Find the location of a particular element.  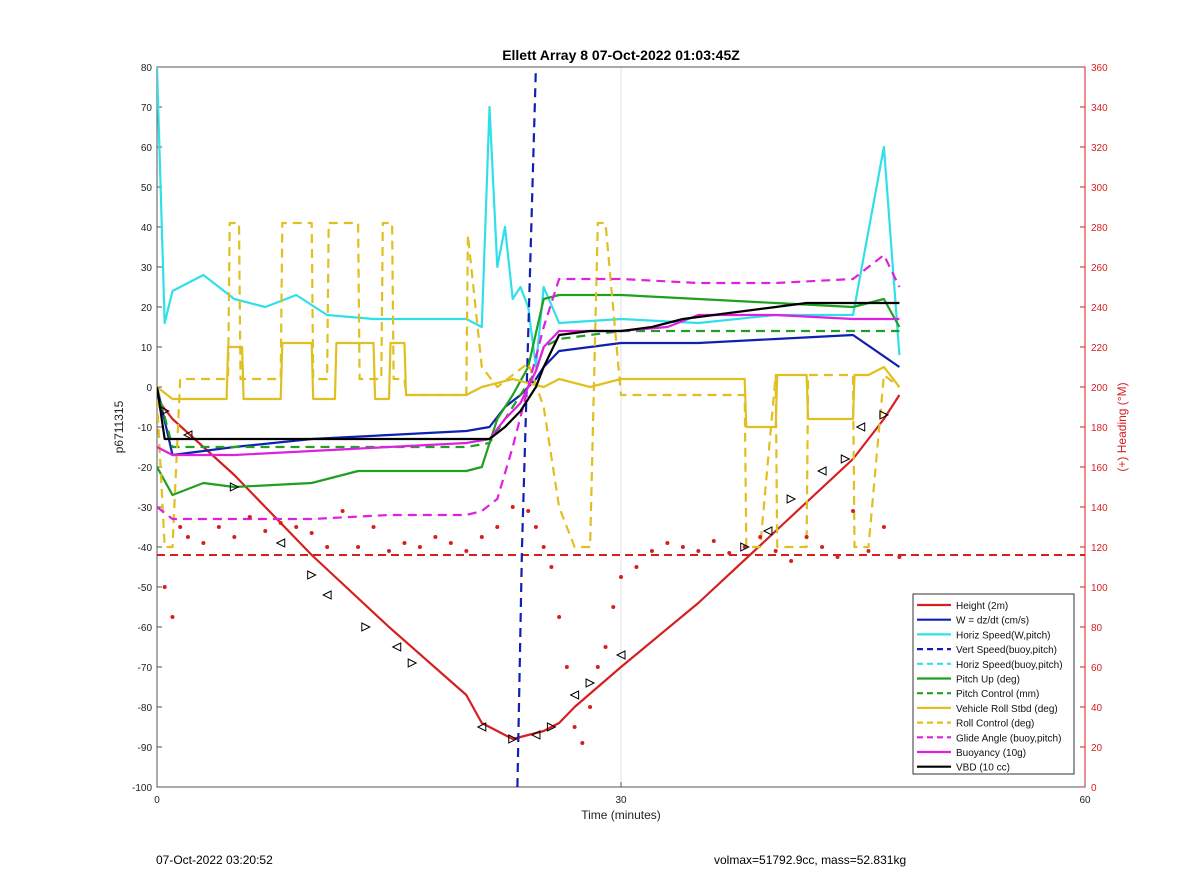

y2-tick-label: 0 is located at coordinates (1094, 788).